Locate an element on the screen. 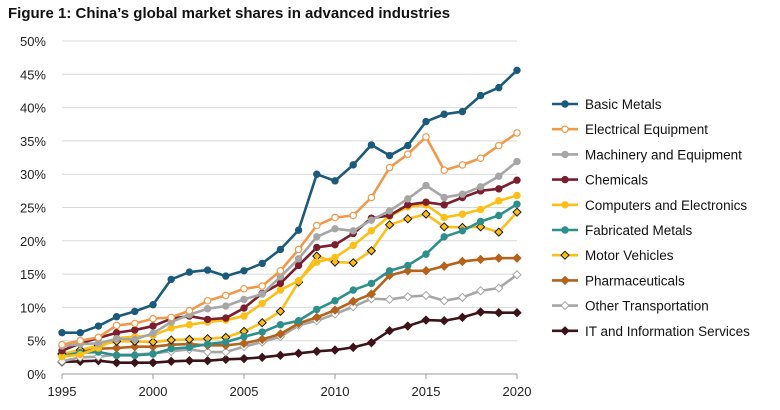 This screenshot has height=410, width=780. x-tick-label: 2010 is located at coordinates (335, 391).